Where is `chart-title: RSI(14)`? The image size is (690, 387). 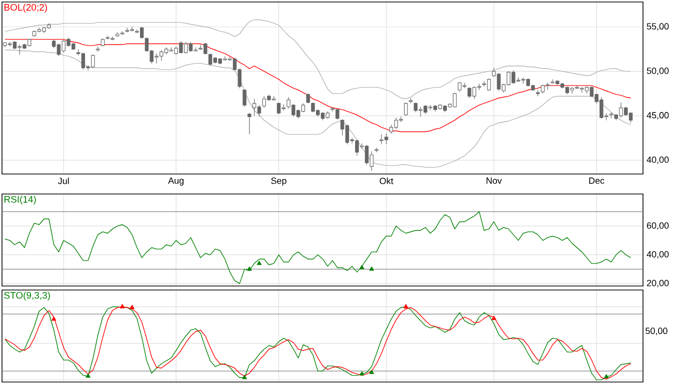 chart-title: RSI(14) is located at coordinates (20, 200).